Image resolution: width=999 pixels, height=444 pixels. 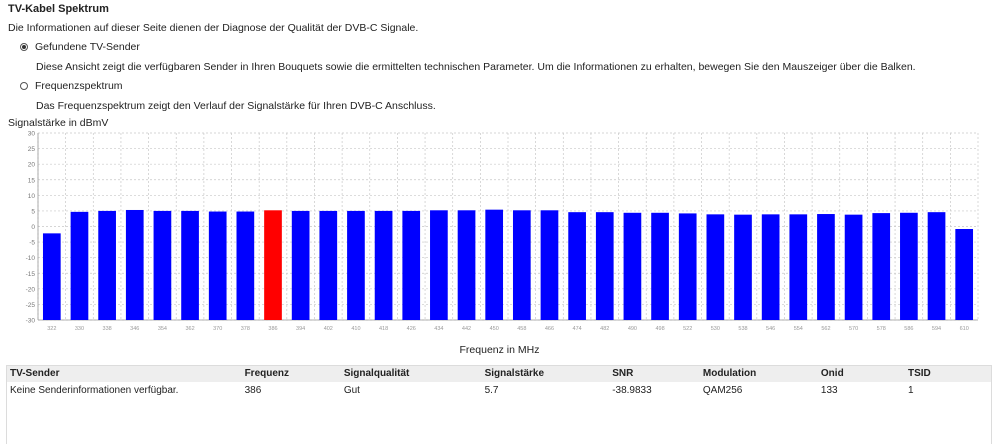 I want to click on col-header: Frequenz, so click(x=290, y=373).